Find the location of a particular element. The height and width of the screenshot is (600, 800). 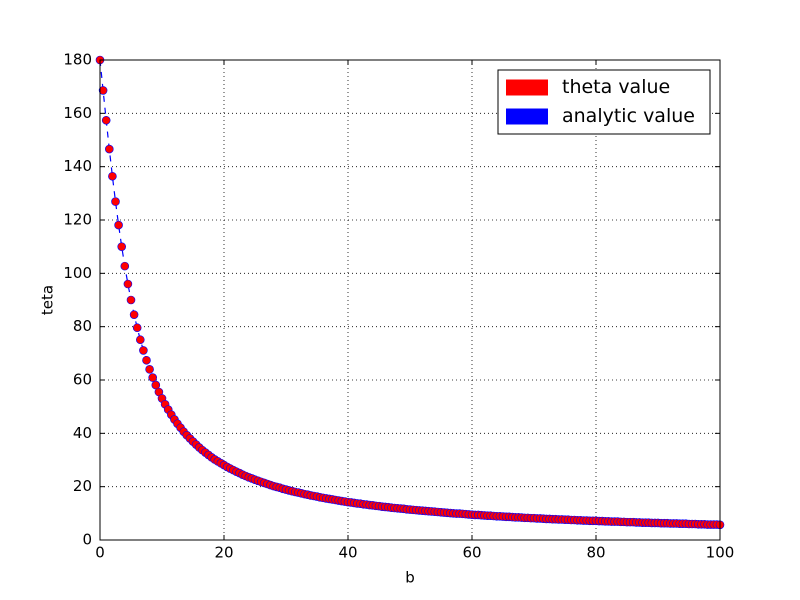

y-tick-label: 0 is located at coordinates (87, 540).